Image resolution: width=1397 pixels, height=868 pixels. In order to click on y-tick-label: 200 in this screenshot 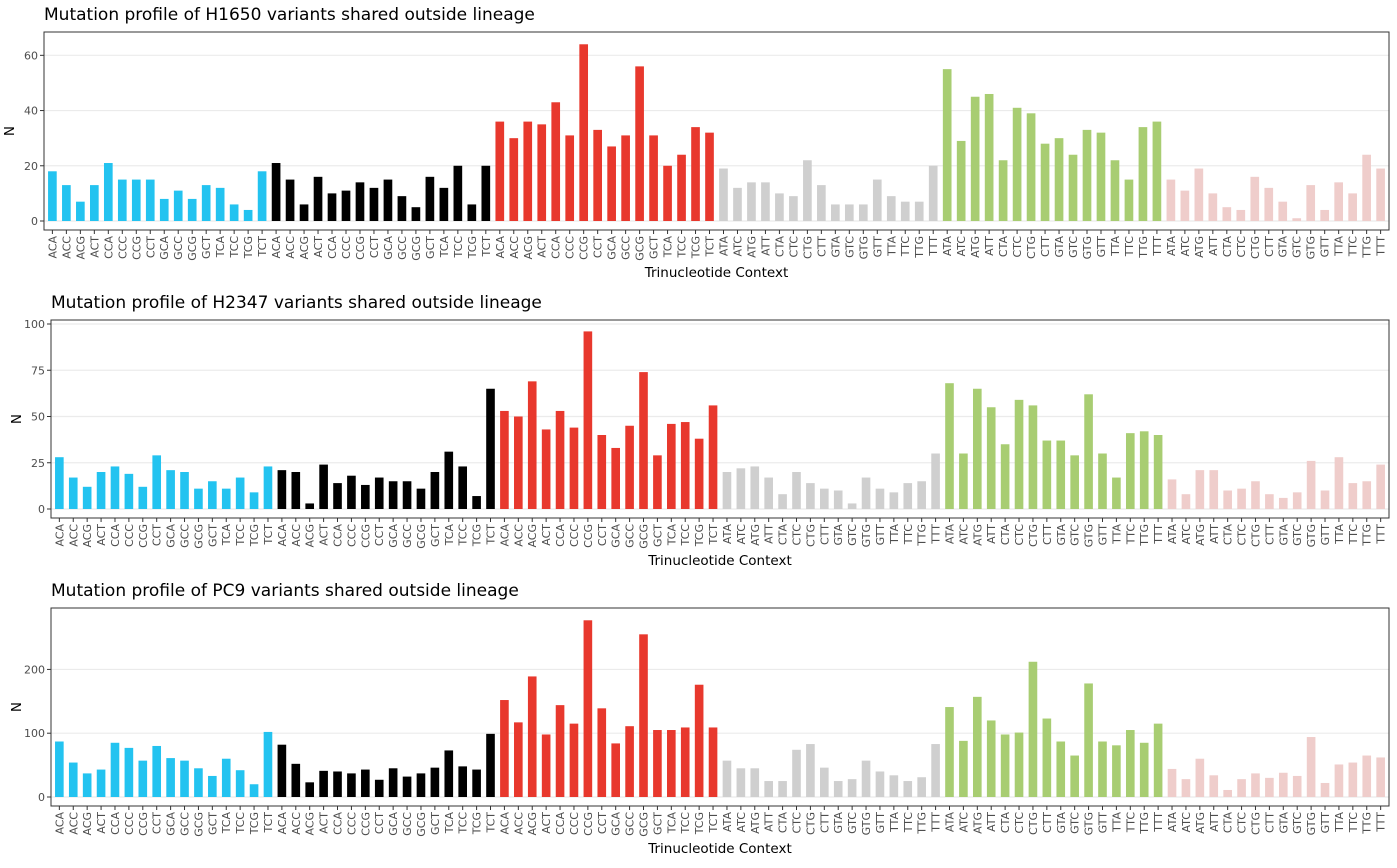, I will do `click(34, 669)`.